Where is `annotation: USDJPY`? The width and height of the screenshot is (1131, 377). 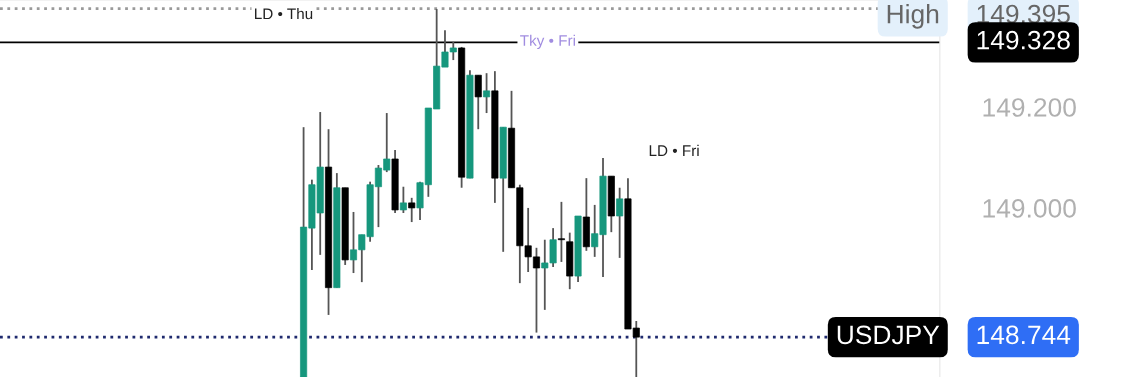 annotation: USDJPY is located at coordinates (888, 335).